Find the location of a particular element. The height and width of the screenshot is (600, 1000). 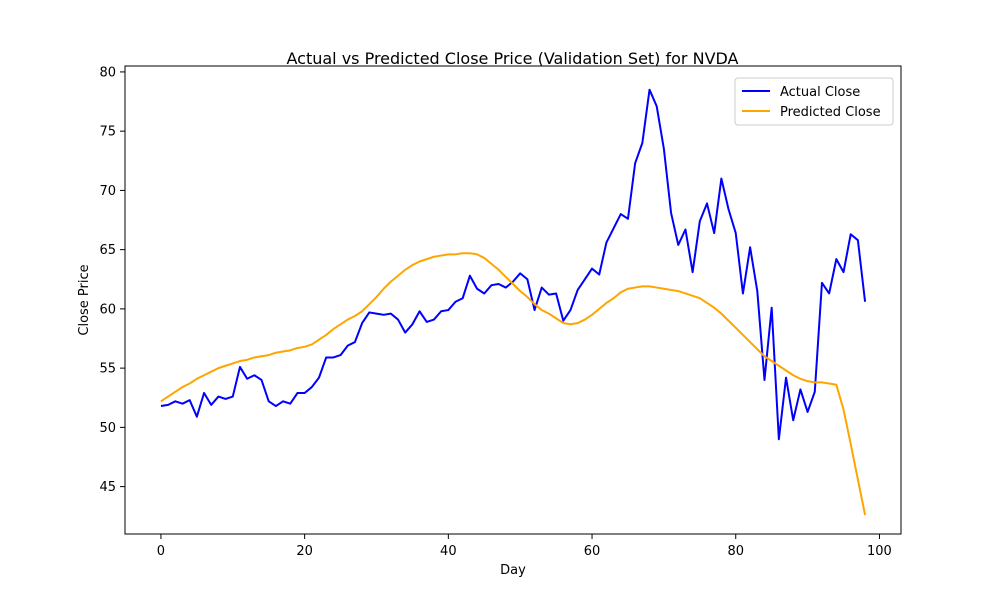

x-tick-label: 0 is located at coordinates (161, 551).